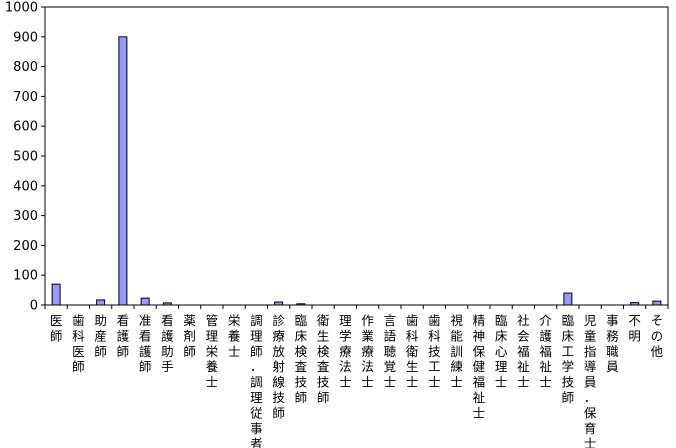  Describe the element at coordinates (479, 366) in the screenshot. I see `x-category-label: 精神保健福祉士` at that location.